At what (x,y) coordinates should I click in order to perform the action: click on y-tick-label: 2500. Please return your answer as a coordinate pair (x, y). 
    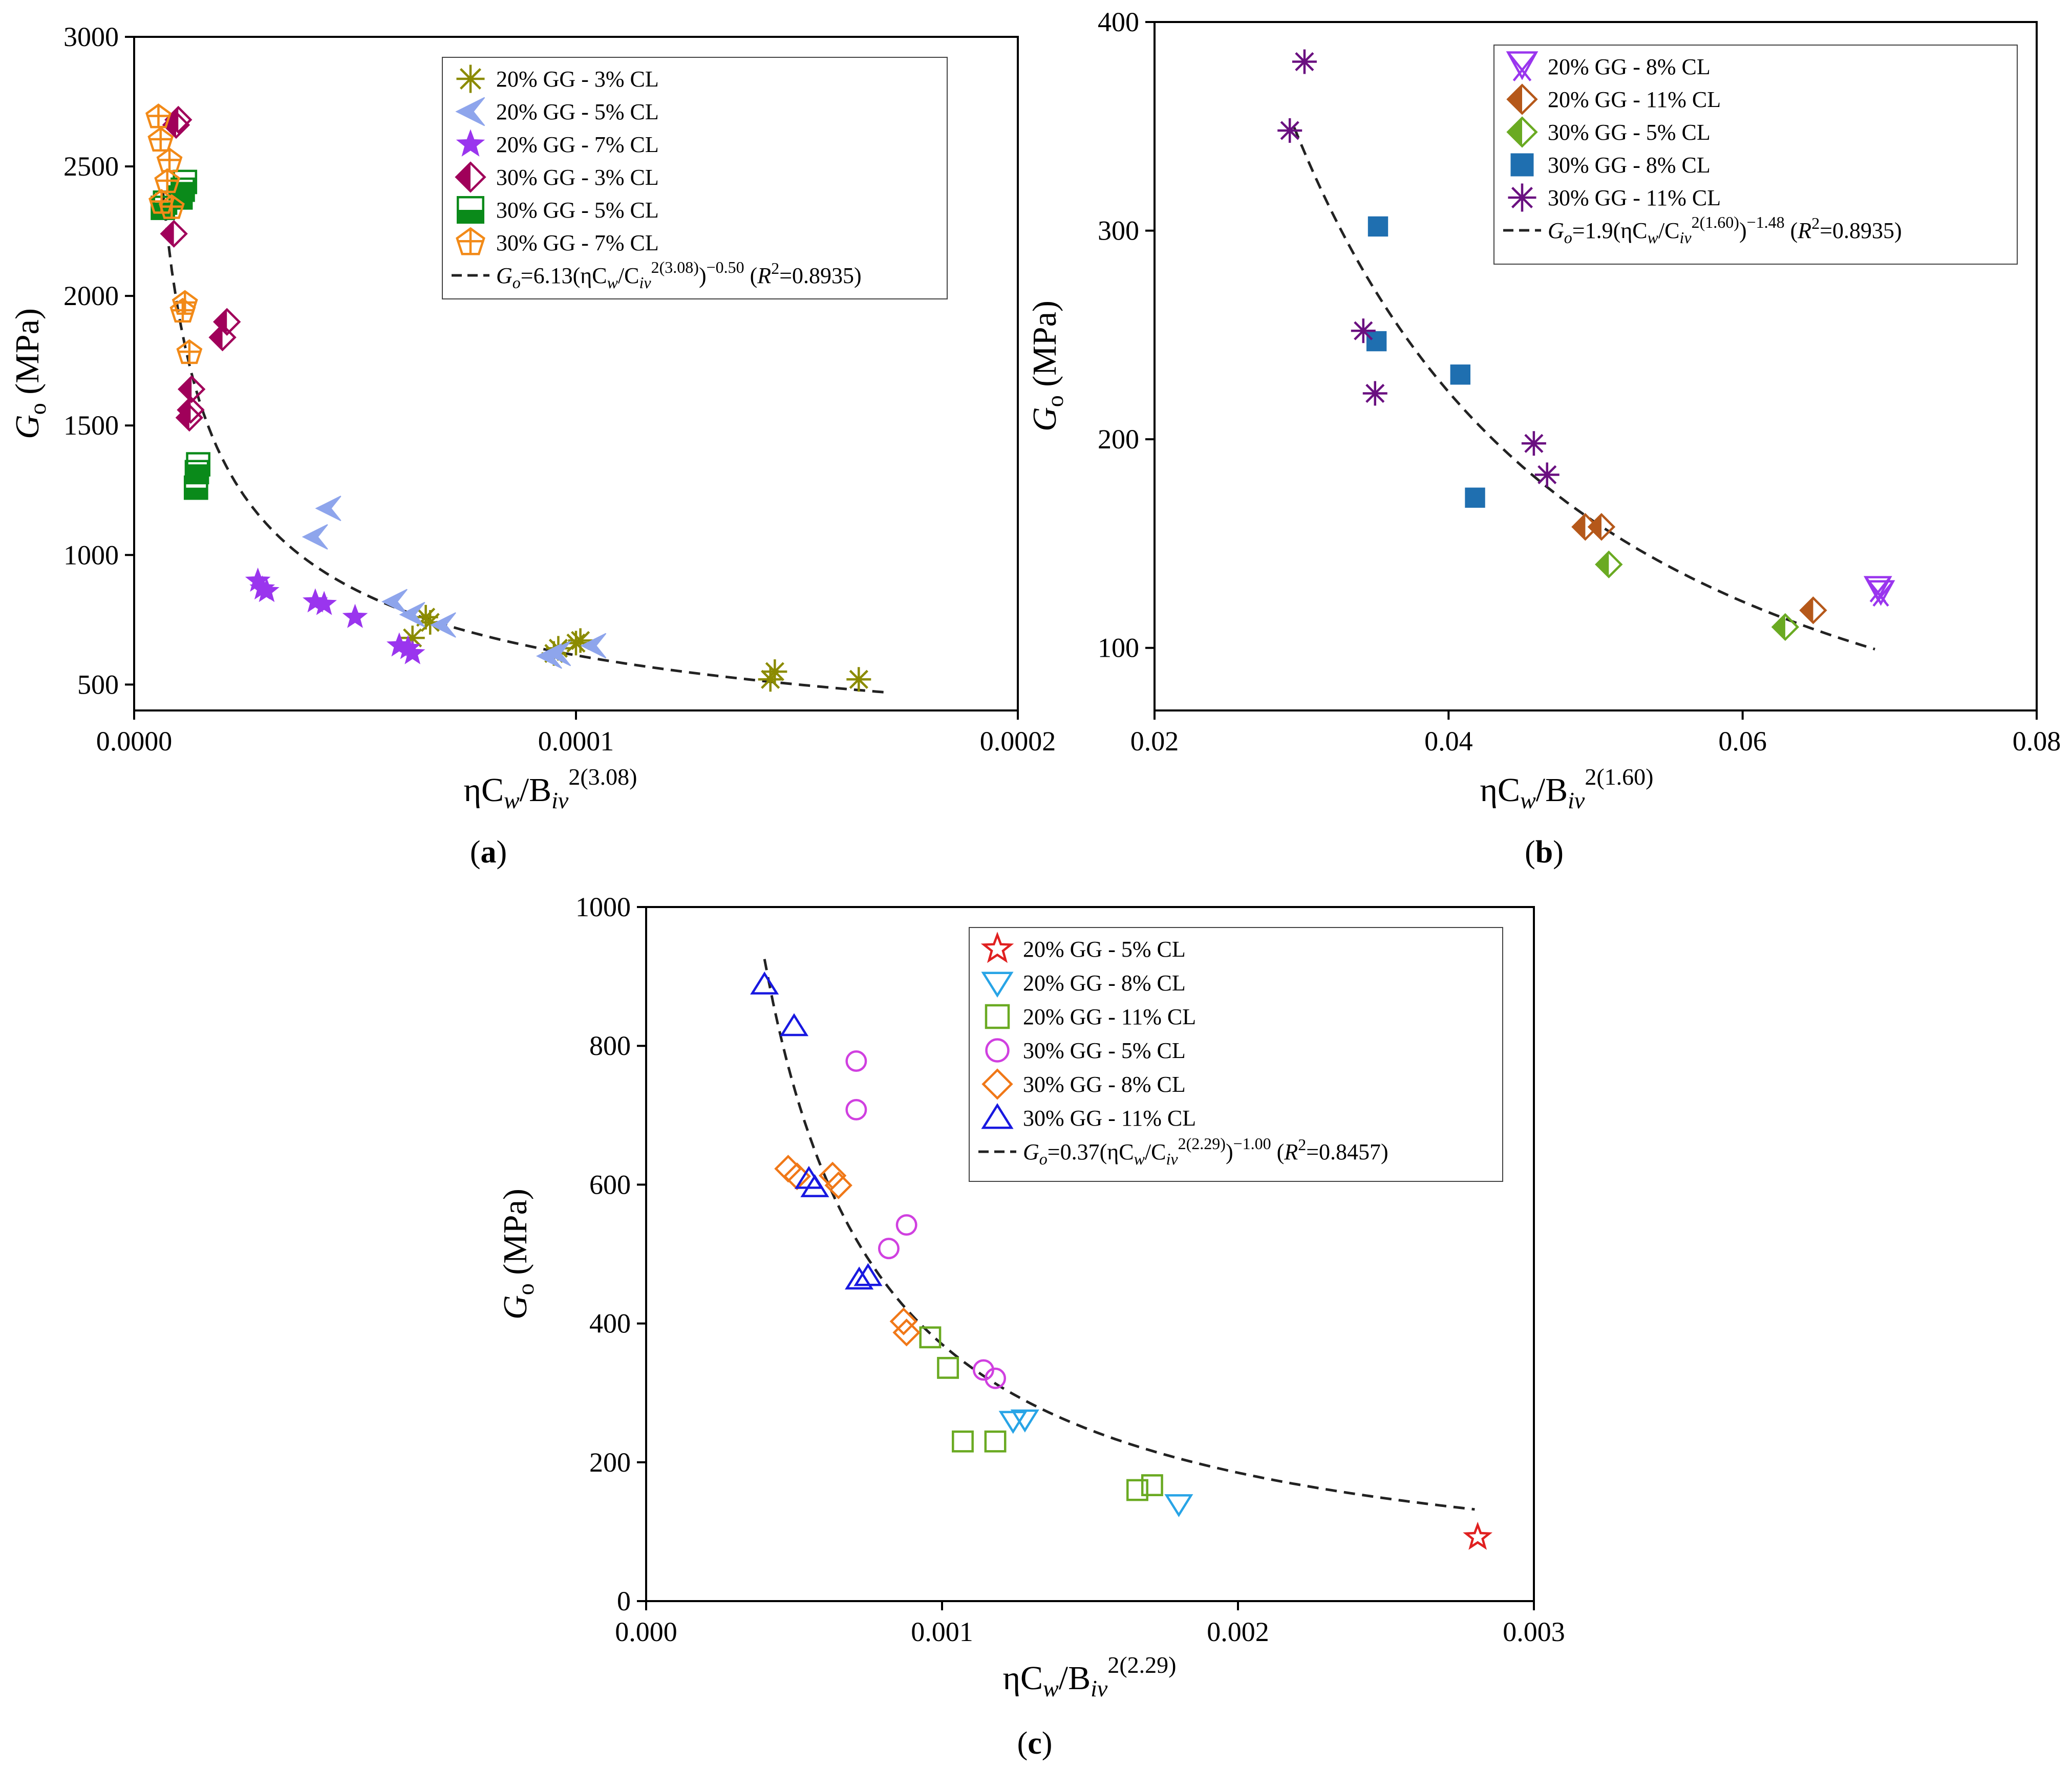
    Looking at the image, I should click on (91, 166).